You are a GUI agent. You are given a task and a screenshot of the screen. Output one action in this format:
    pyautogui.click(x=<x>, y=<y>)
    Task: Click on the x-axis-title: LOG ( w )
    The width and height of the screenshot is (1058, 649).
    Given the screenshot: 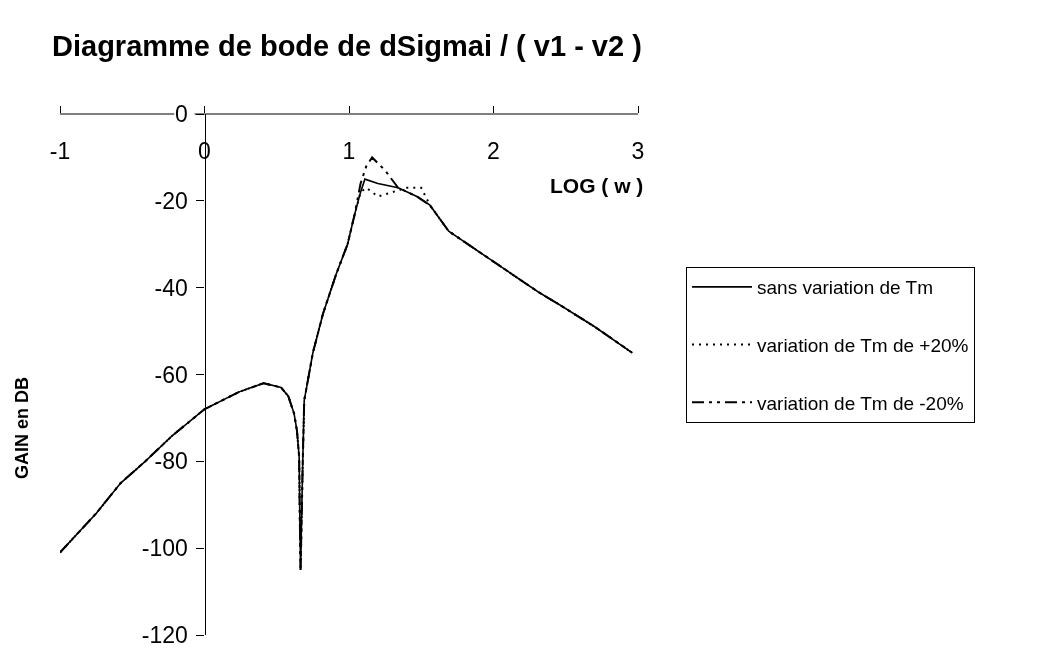 What is the action you would take?
    pyautogui.click(x=597, y=185)
    